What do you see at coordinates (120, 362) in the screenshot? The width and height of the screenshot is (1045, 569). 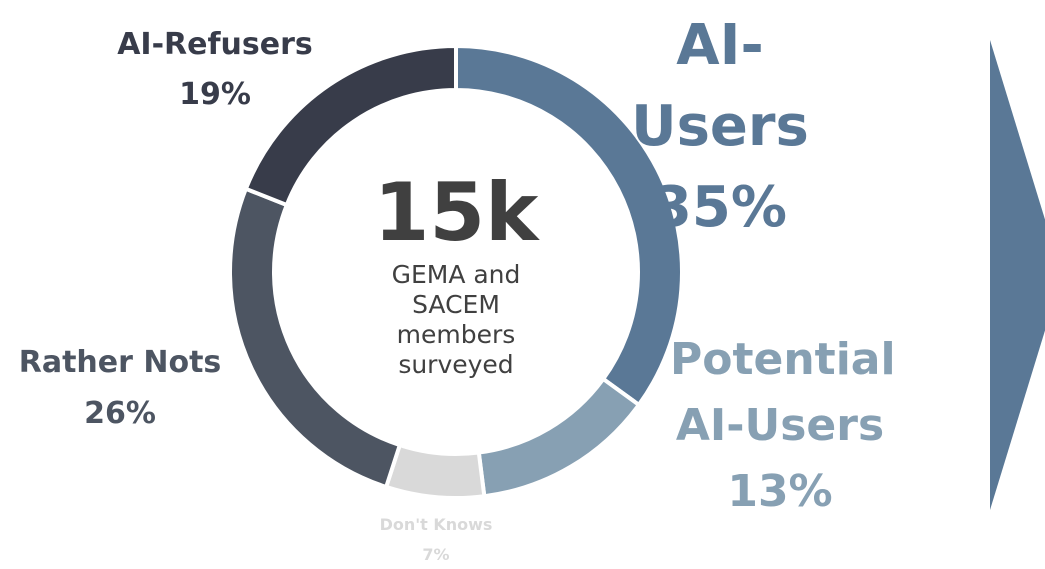 I see `slice-name: Rather Nots` at bounding box center [120, 362].